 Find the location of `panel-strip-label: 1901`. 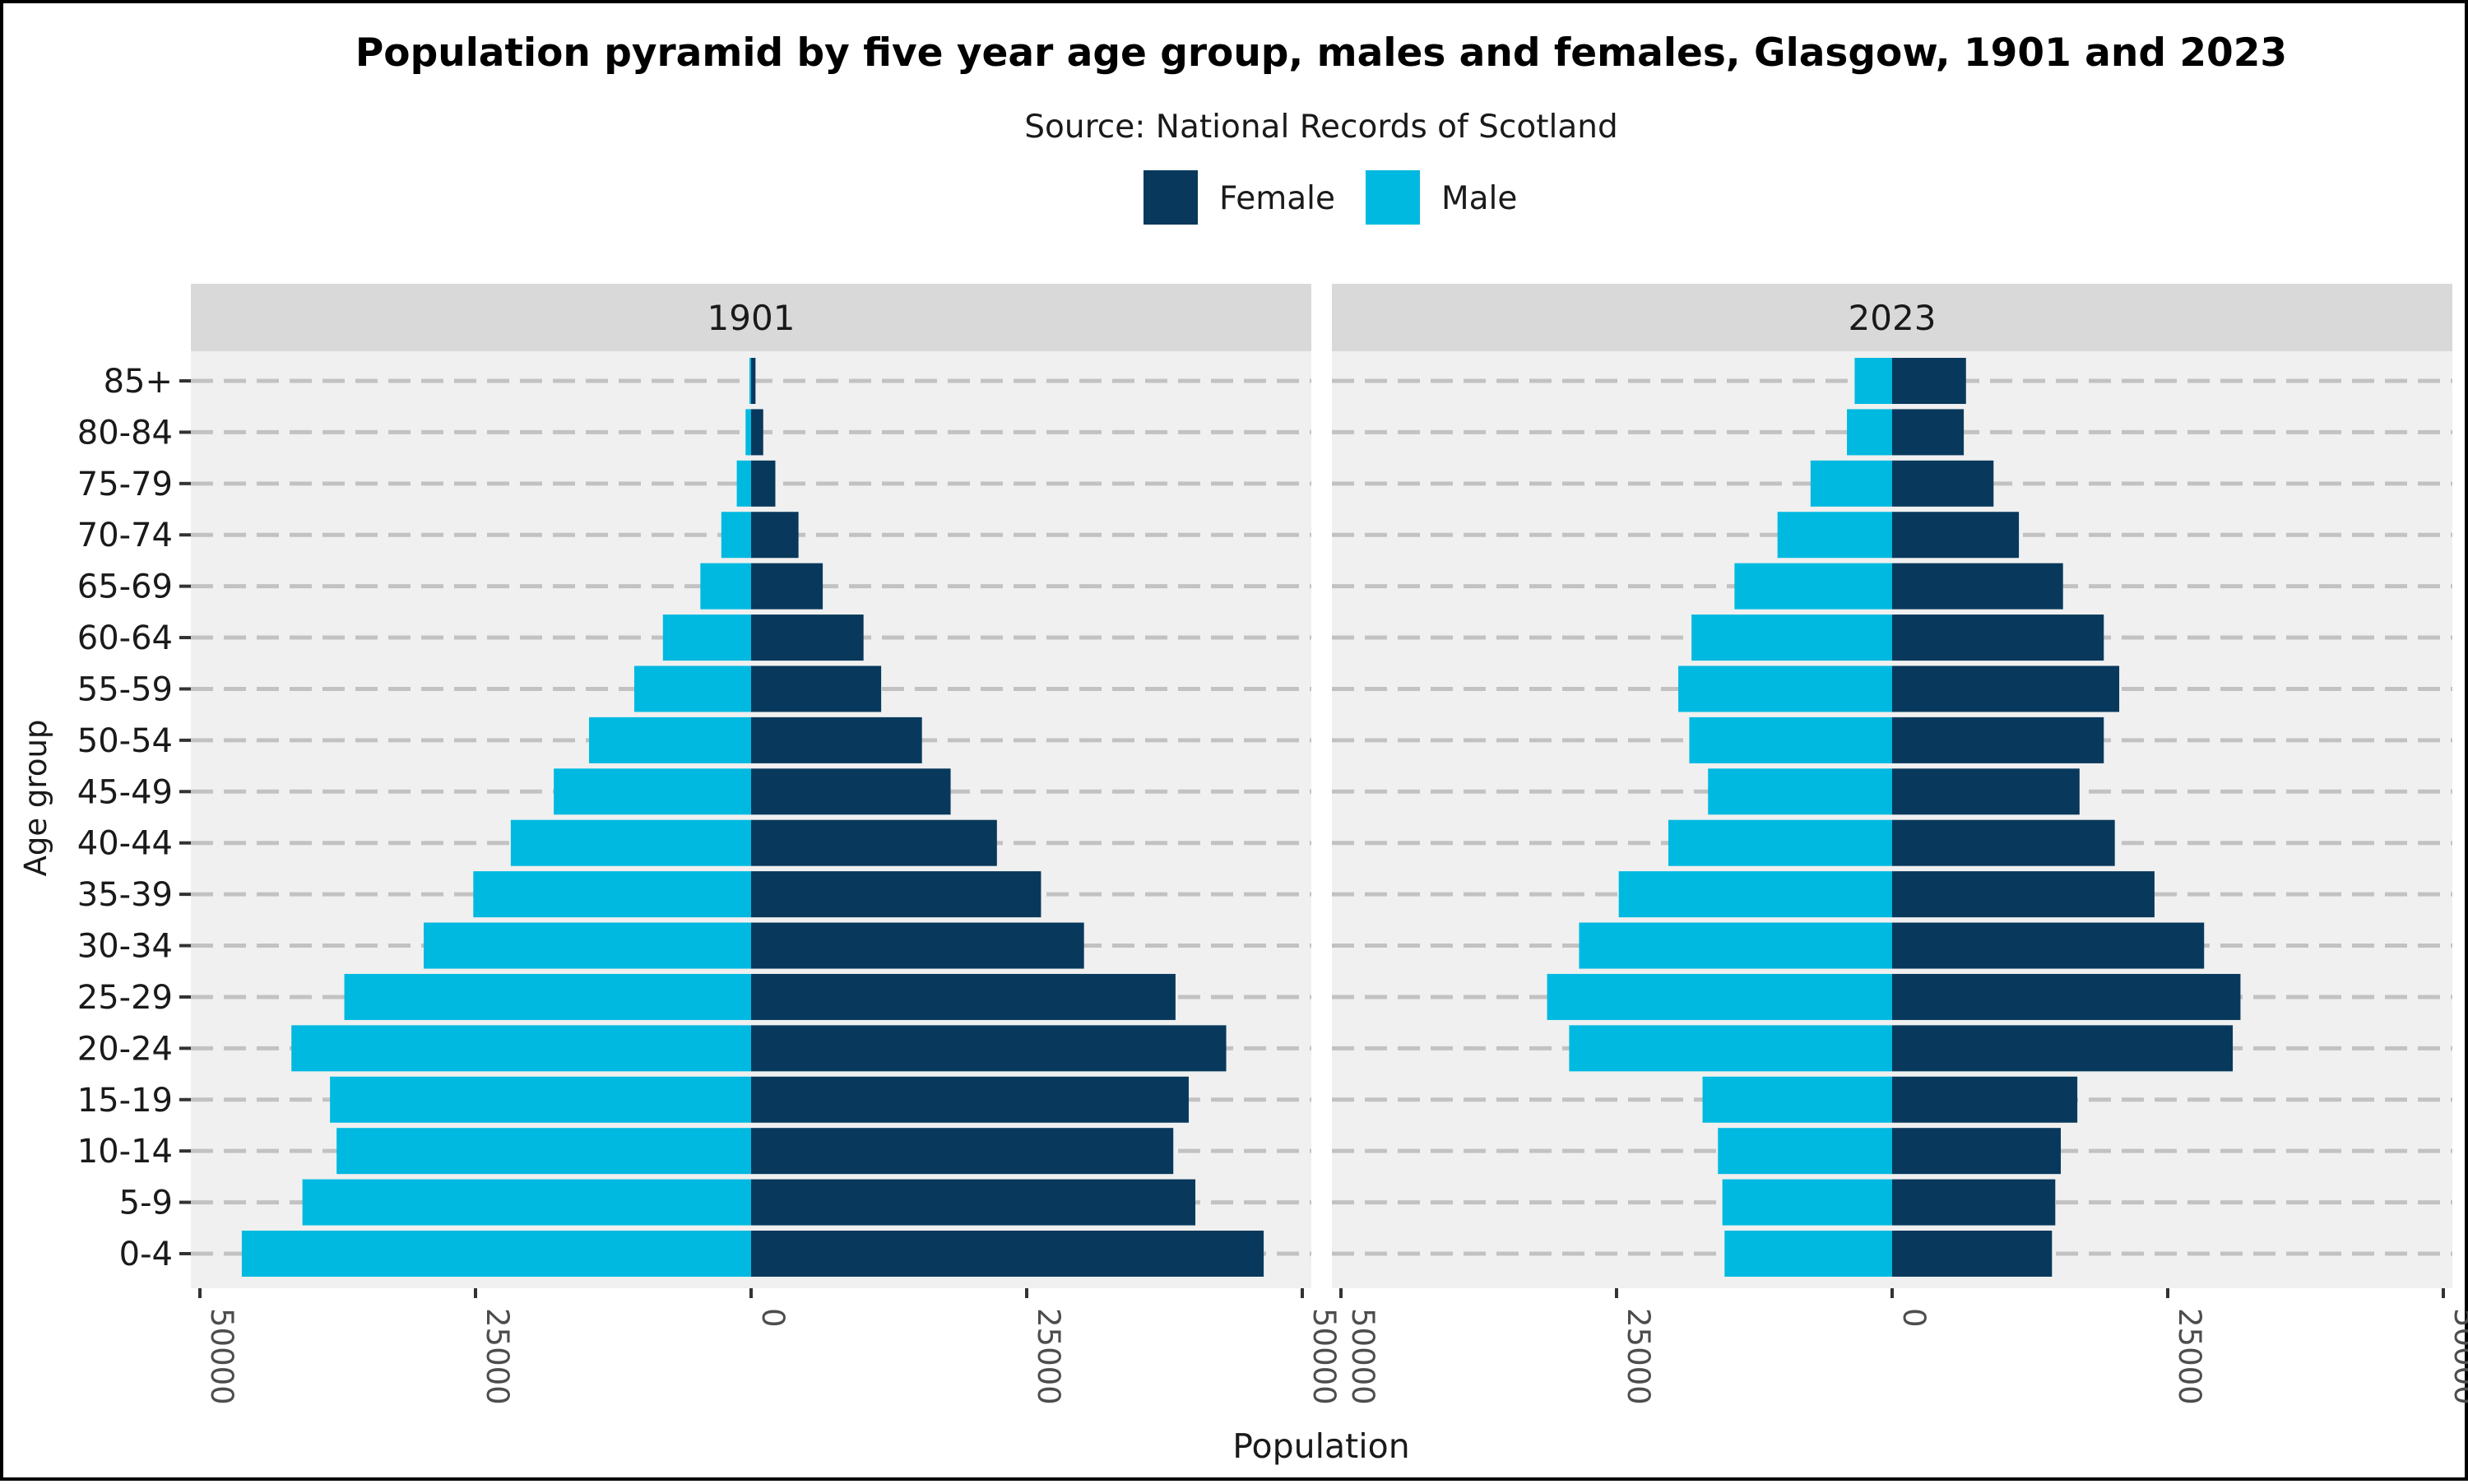

panel-strip-label: 1901 is located at coordinates (751, 318).